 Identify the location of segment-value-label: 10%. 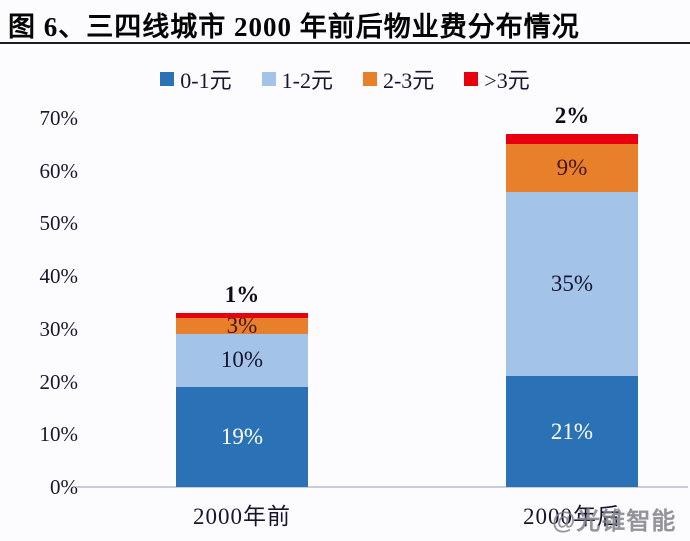
(242, 360).